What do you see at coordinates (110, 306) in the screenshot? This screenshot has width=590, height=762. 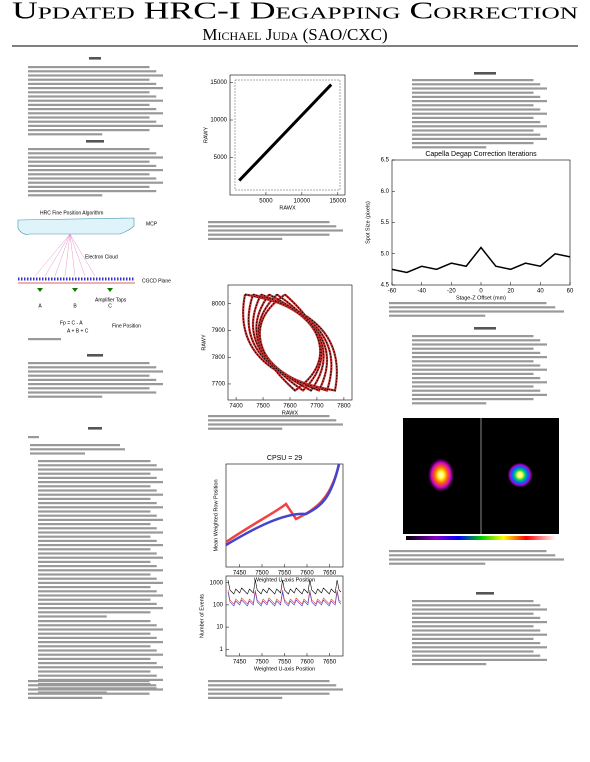 I see `tap-c: C` at bounding box center [110, 306].